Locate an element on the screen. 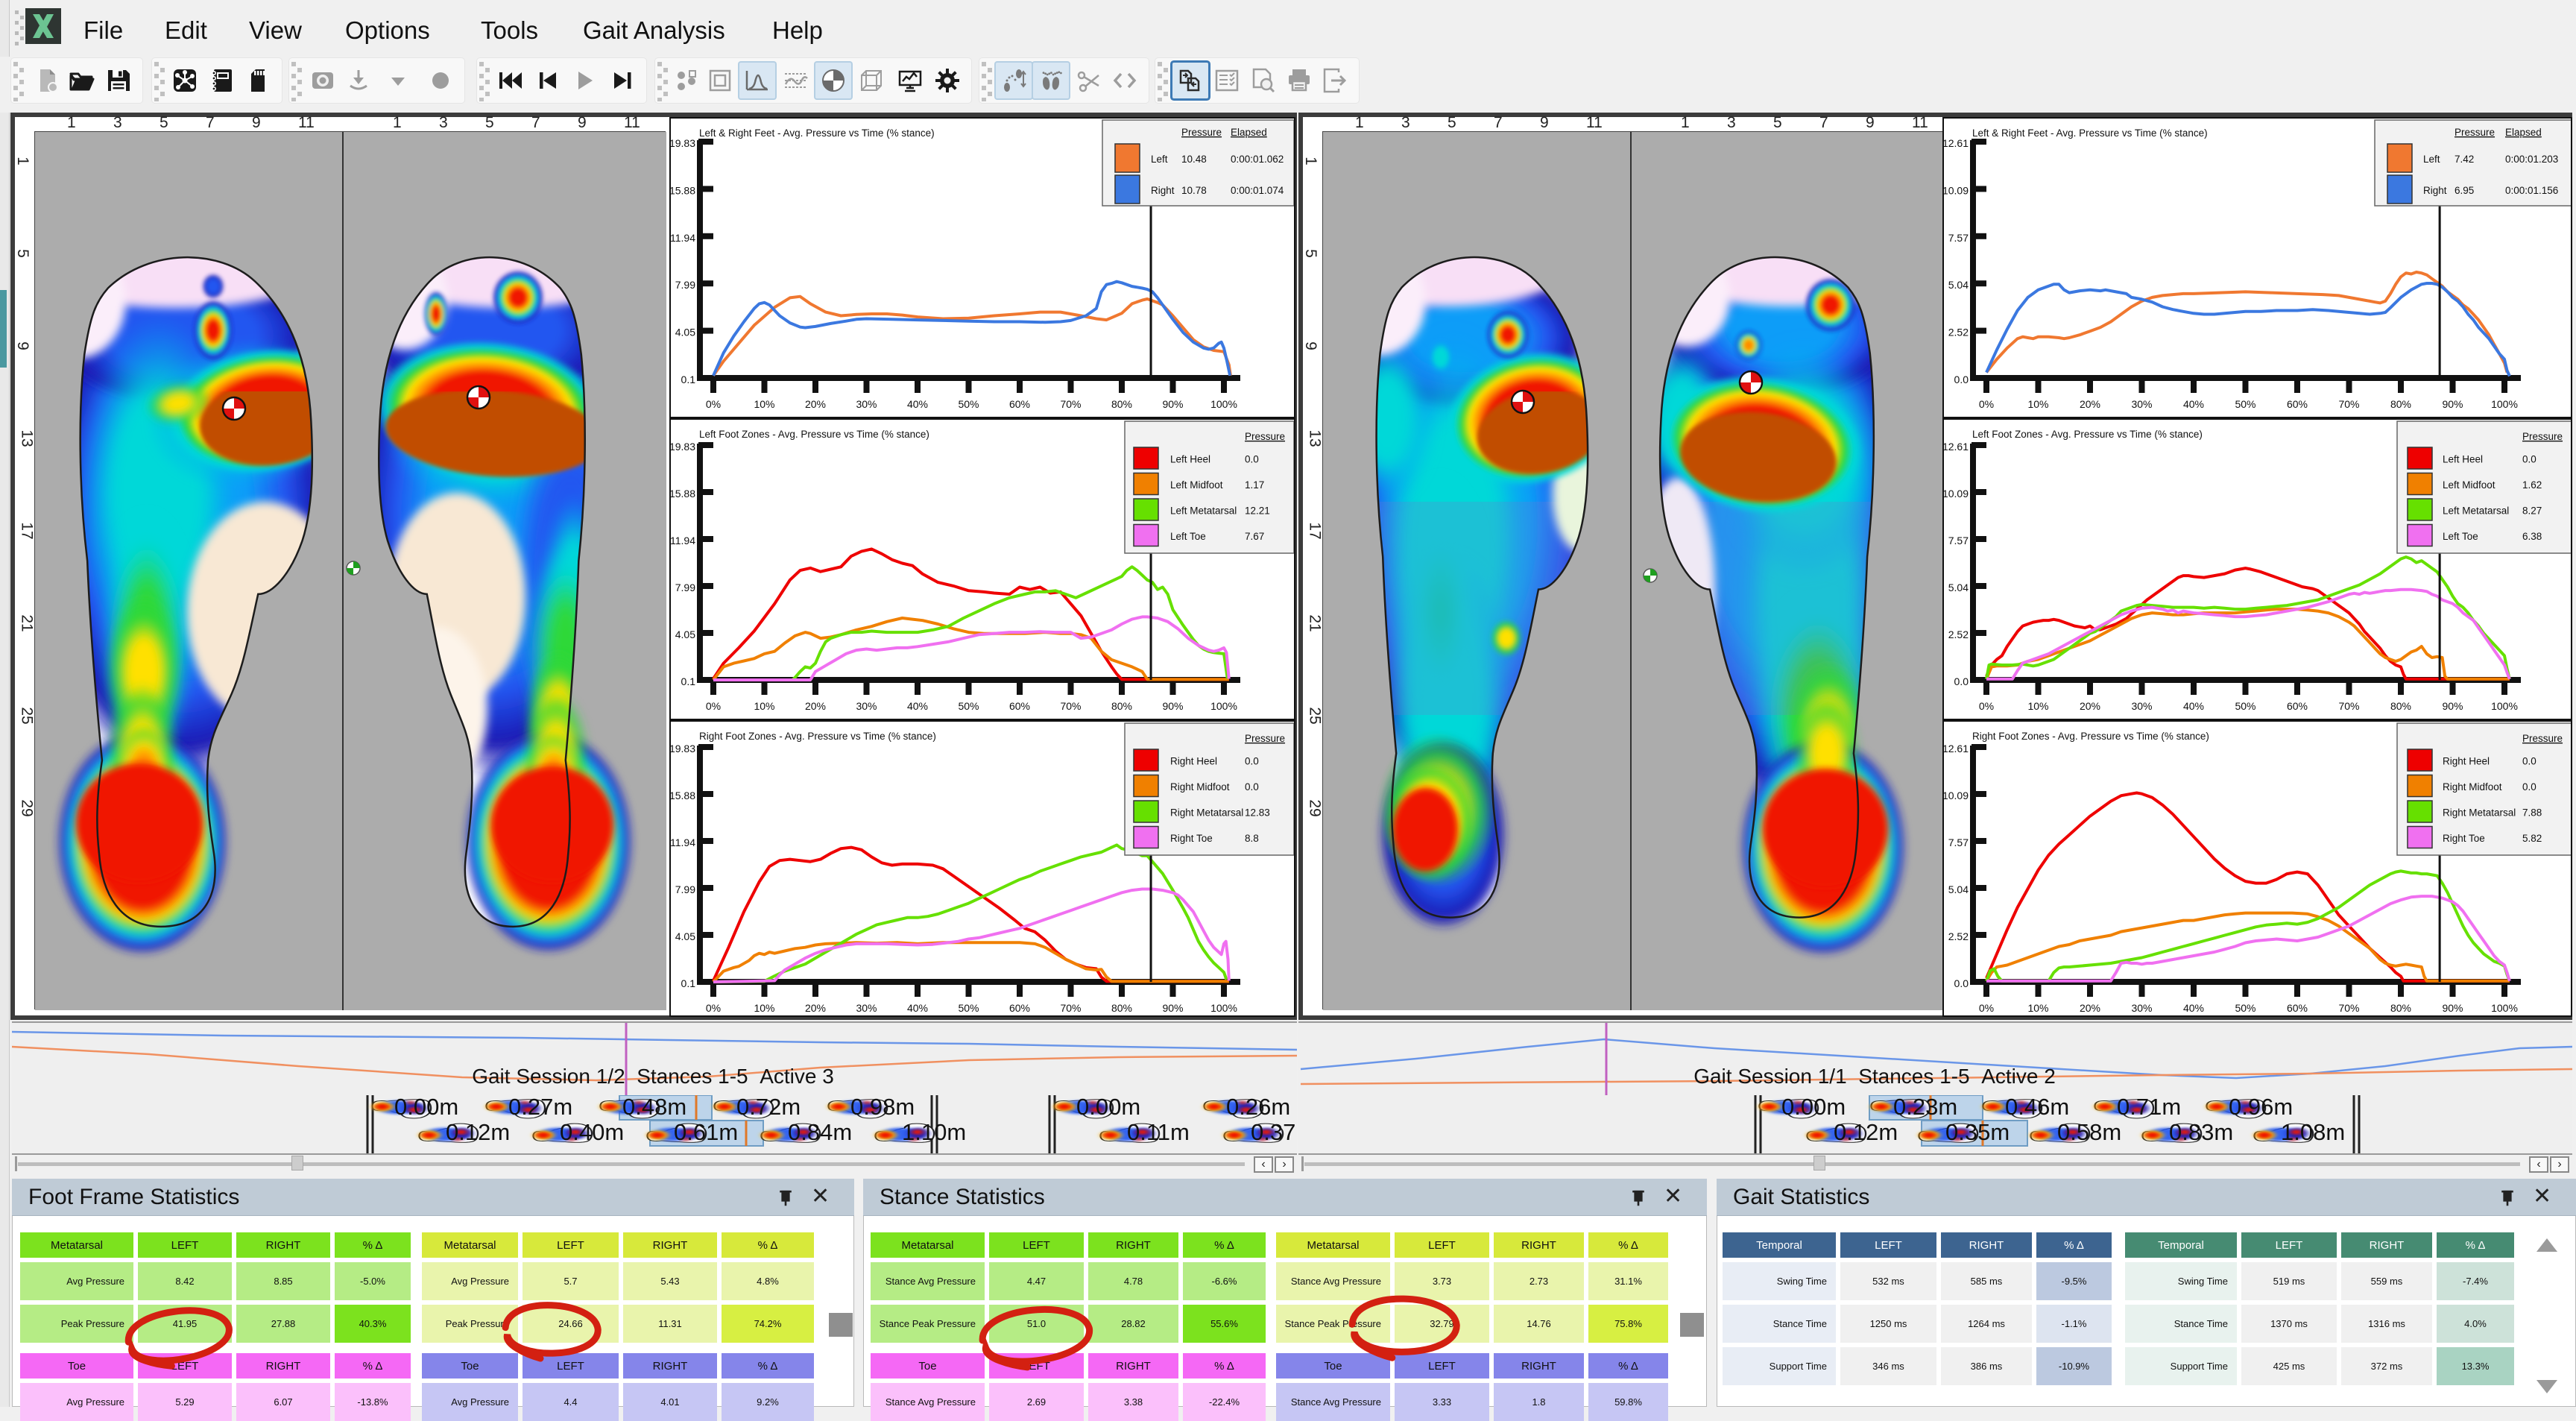 This screenshot has height=1421, width=2576. svg-text: 6.95 is located at coordinates (2464, 190).